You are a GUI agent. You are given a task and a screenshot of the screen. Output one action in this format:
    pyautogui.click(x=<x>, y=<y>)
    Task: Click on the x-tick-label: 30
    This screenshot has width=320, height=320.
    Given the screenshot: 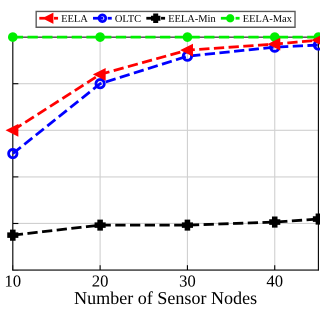 What is the action you would take?
    pyautogui.click(x=188, y=281)
    